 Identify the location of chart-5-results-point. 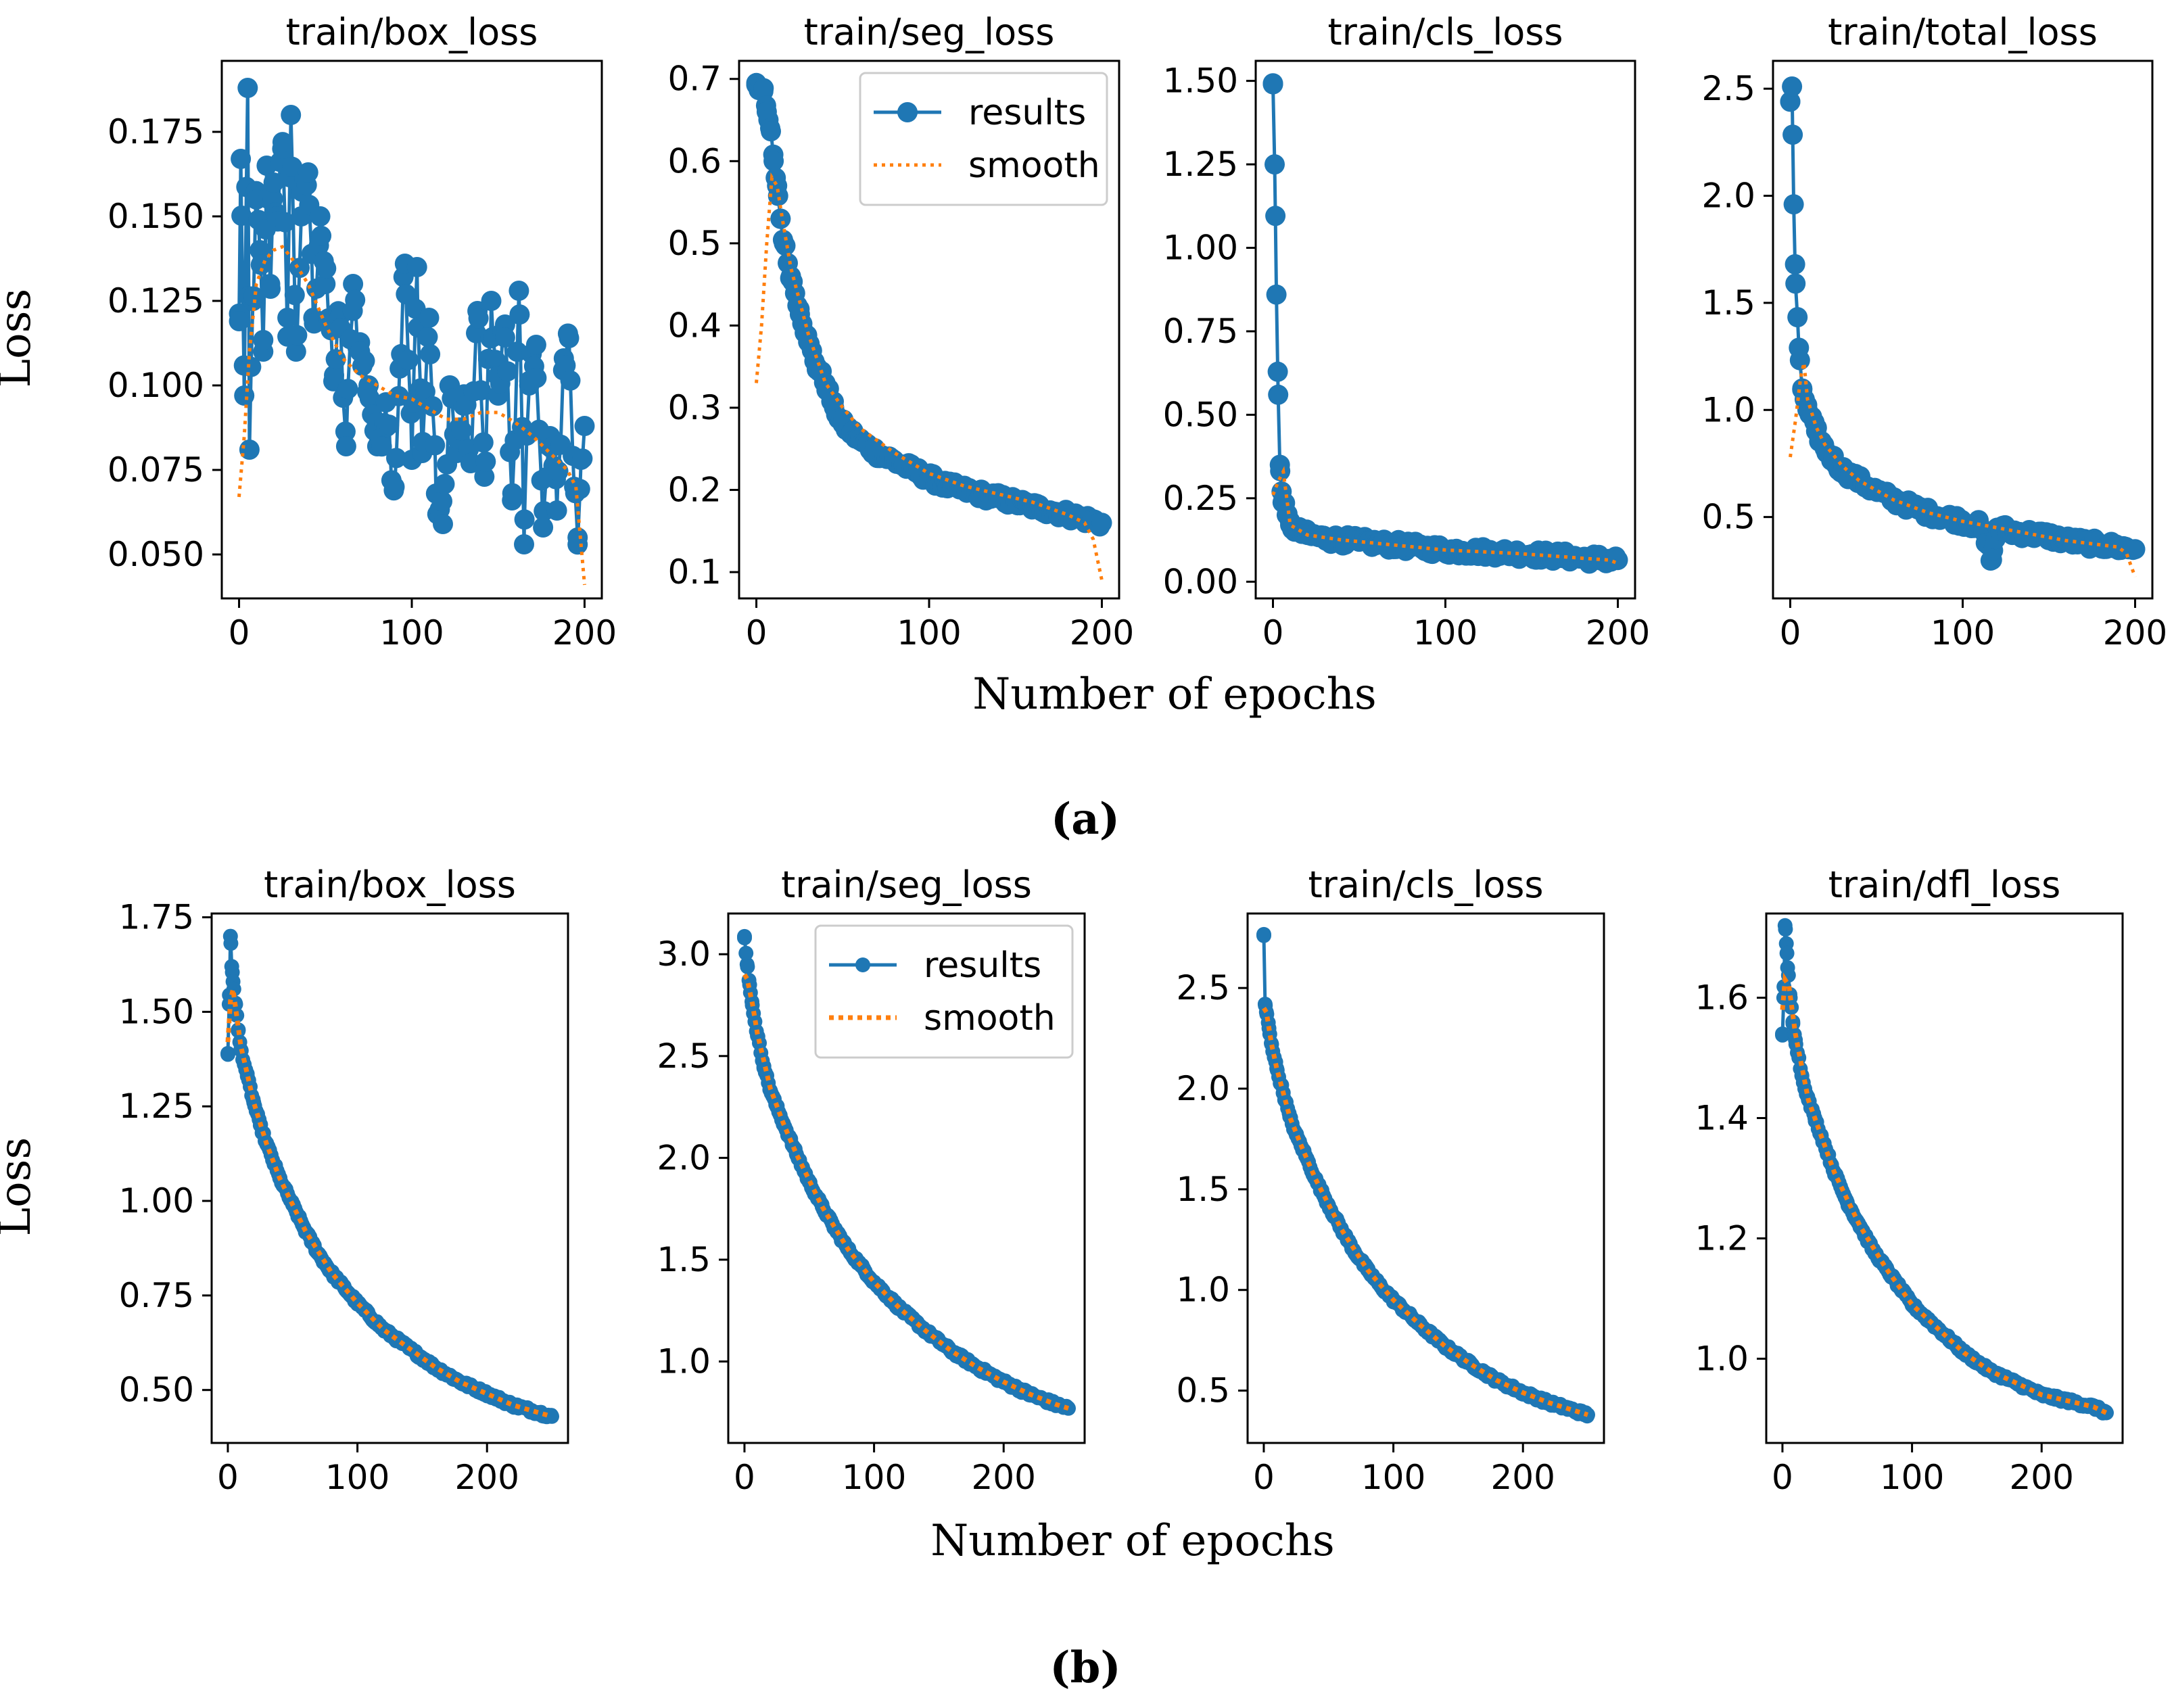
(747, 966).